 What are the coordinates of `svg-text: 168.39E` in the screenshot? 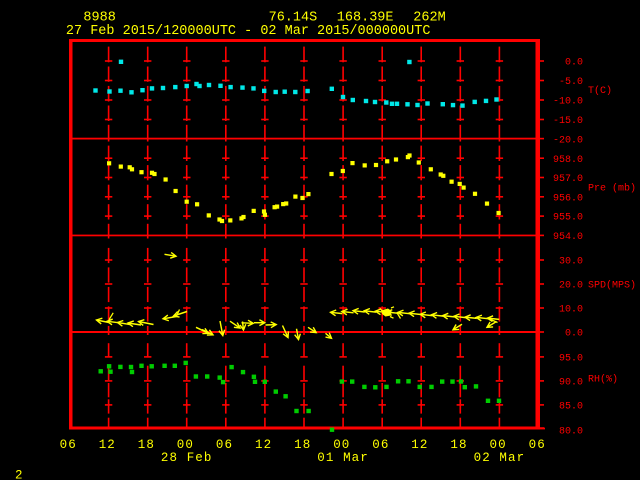 It's located at (365, 18).